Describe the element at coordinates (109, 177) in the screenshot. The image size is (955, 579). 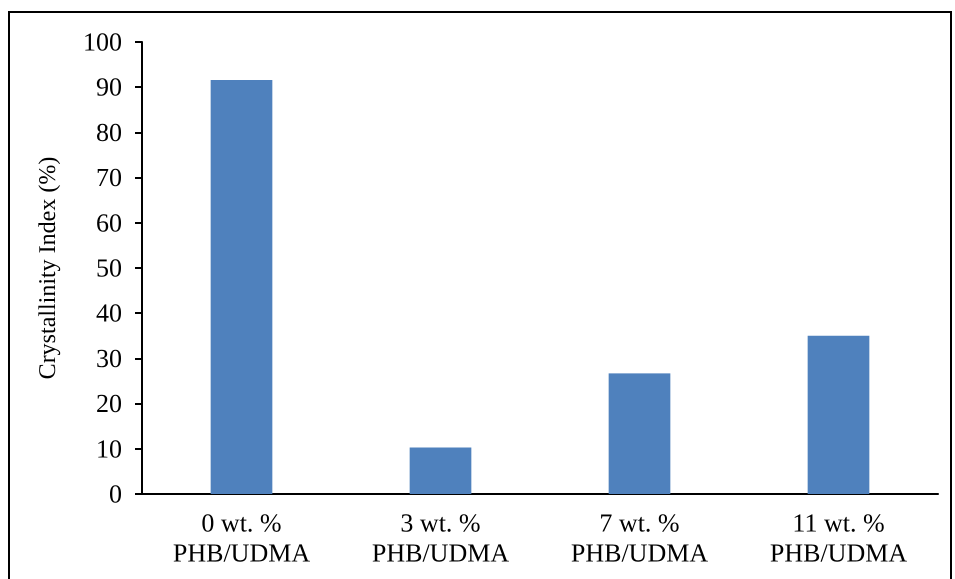
I see `y-tick-label: 70` at that location.